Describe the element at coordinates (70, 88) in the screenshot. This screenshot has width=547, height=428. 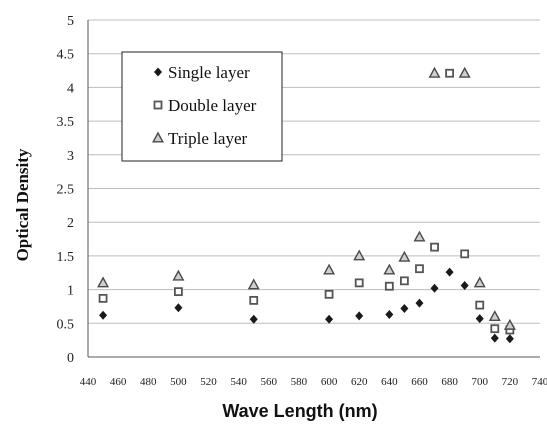
I see `y-tick-label: 4` at that location.